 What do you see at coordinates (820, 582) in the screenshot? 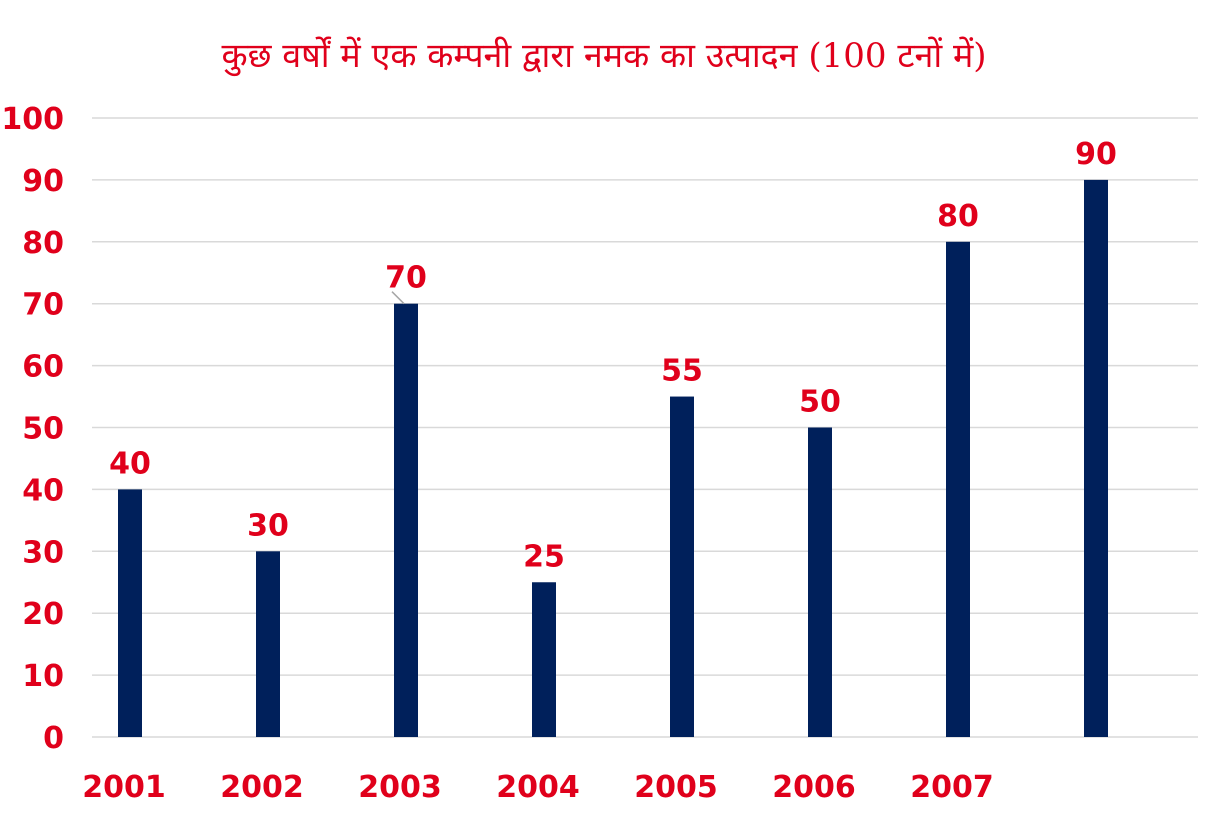
I see `bar-2006` at bounding box center [820, 582].